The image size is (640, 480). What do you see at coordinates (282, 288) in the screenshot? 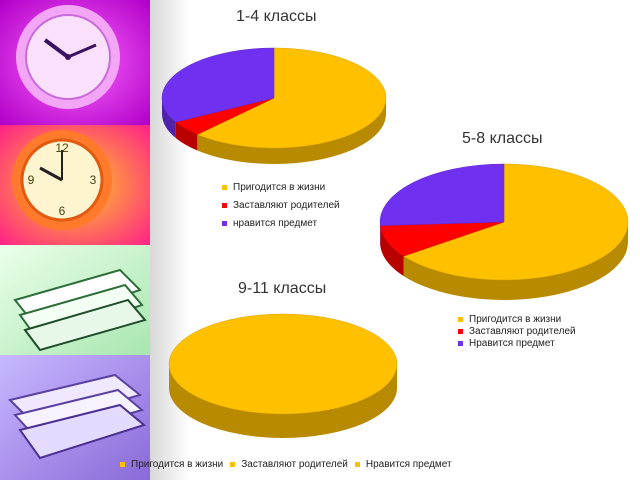
I see `chart-title-9-11: 9-11 классы` at bounding box center [282, 288].